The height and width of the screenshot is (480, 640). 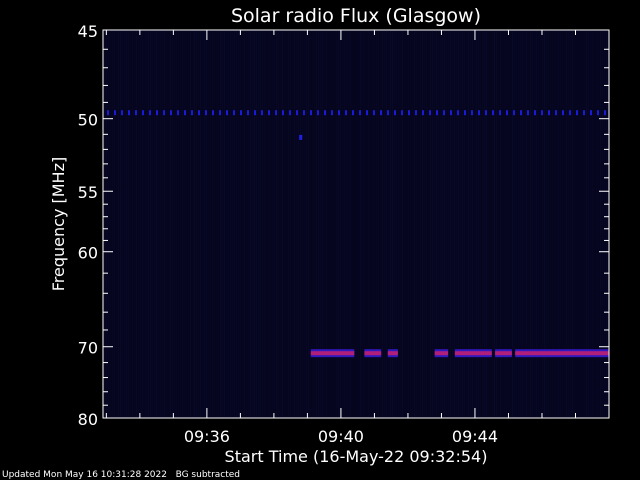 What do you see at coordinates (208, 475) in the screenshot?
I see `bg-subtracted-note: BG subtracted` at bounding box center [208, 475].